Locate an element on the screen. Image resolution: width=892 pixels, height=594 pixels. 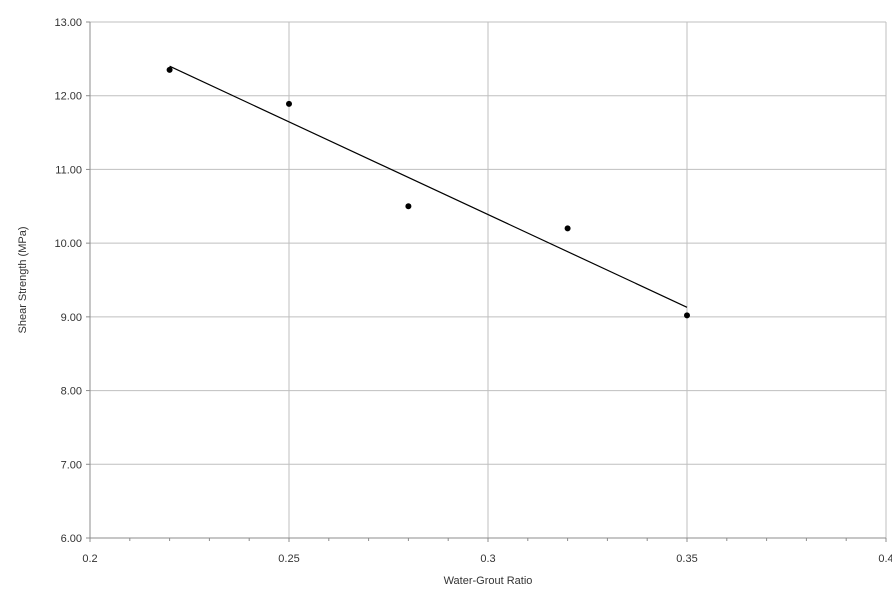
x-tick-label: 0.35 is located at coordinates (686, 559).